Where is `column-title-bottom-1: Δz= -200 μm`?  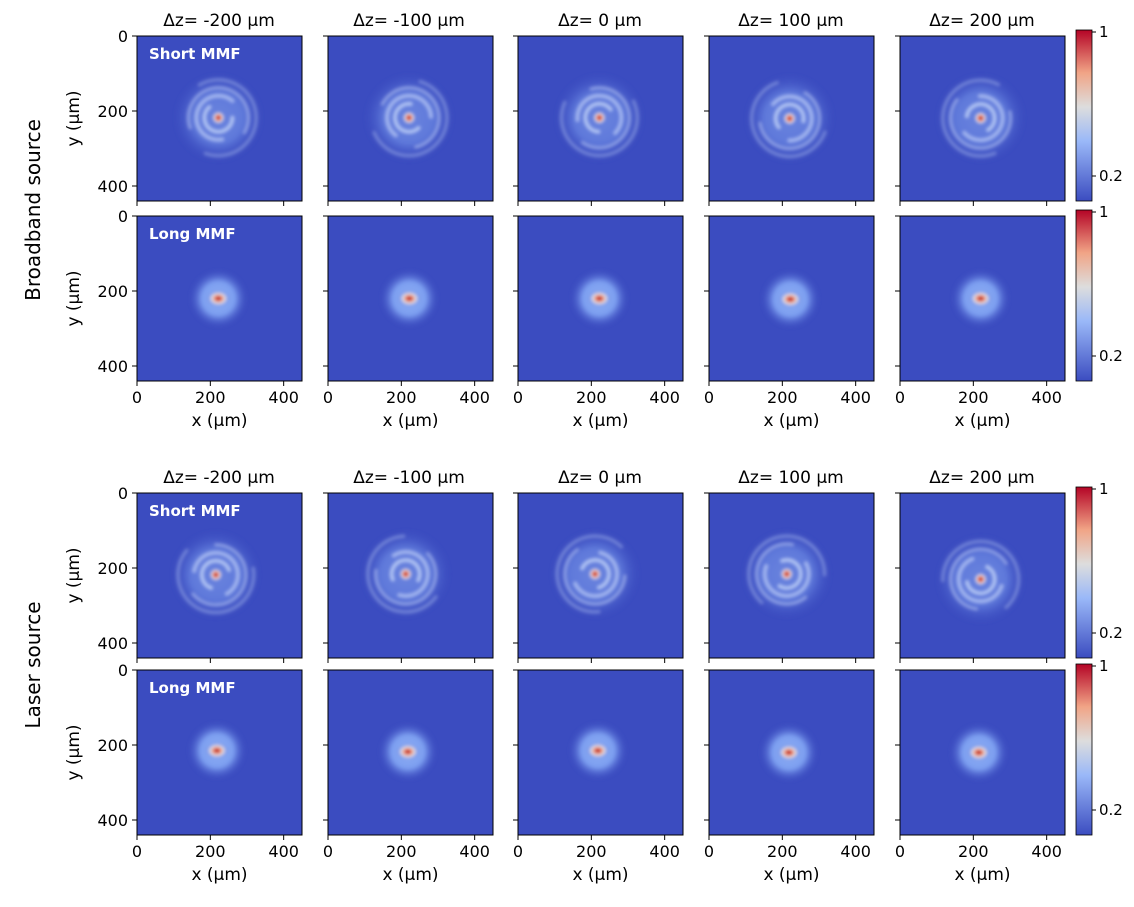
column-title-bottom-1: Δz= -200 μm is located at coordinates (219, 478).